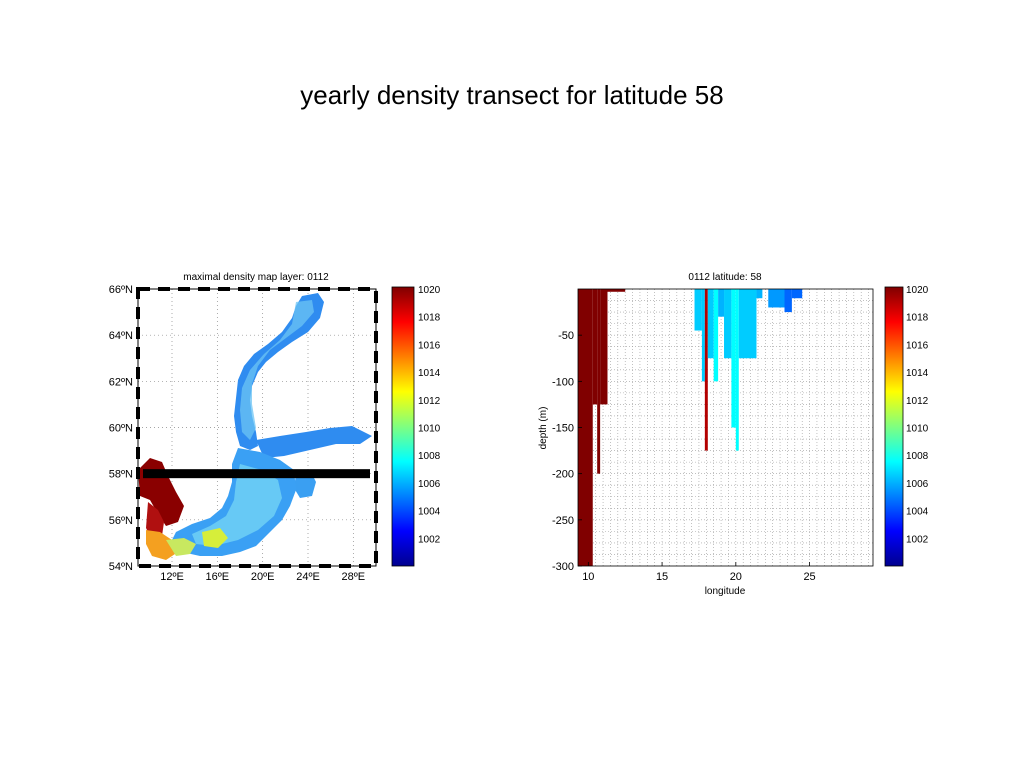  Describe the element at coordinates (725, 277) in the screenshot. I see `transect-title: 0112 latitude: 58` at that location.